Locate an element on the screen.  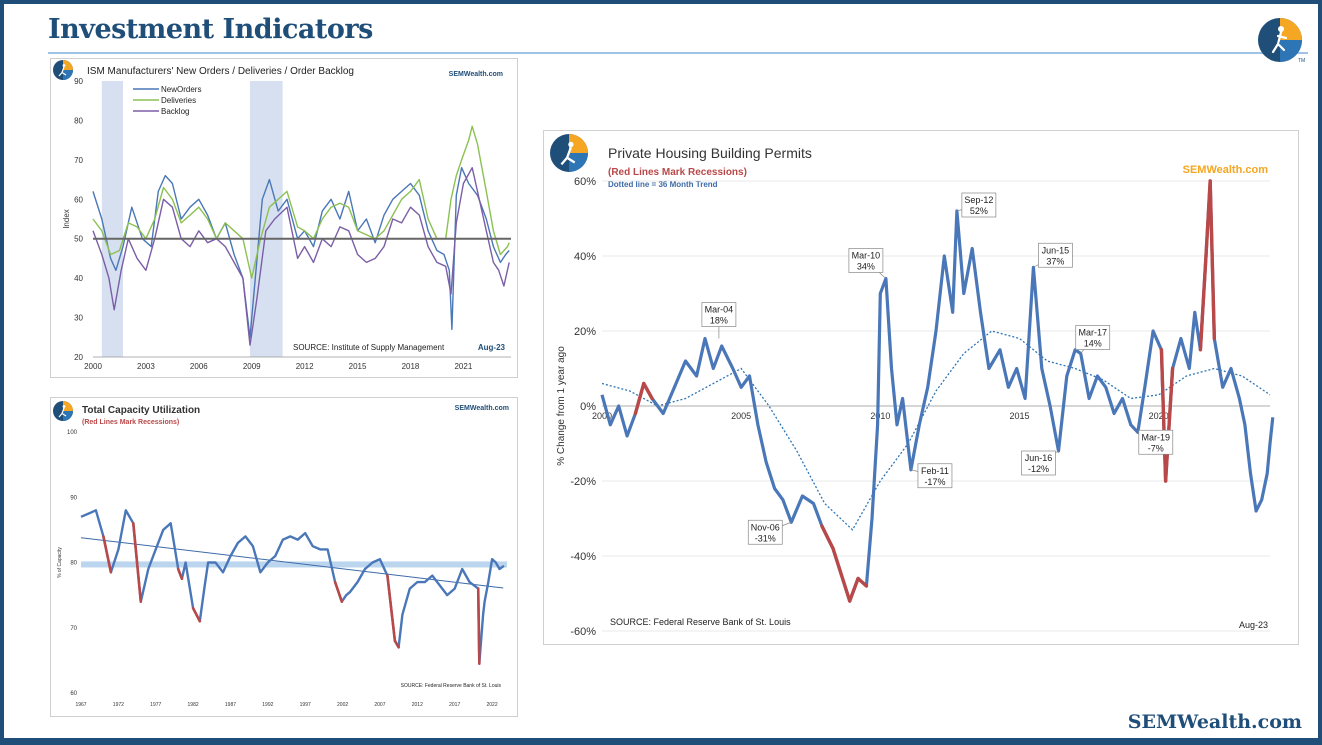
permits-annotation-date: Jun-16 is located at coordinates (1039, 458).